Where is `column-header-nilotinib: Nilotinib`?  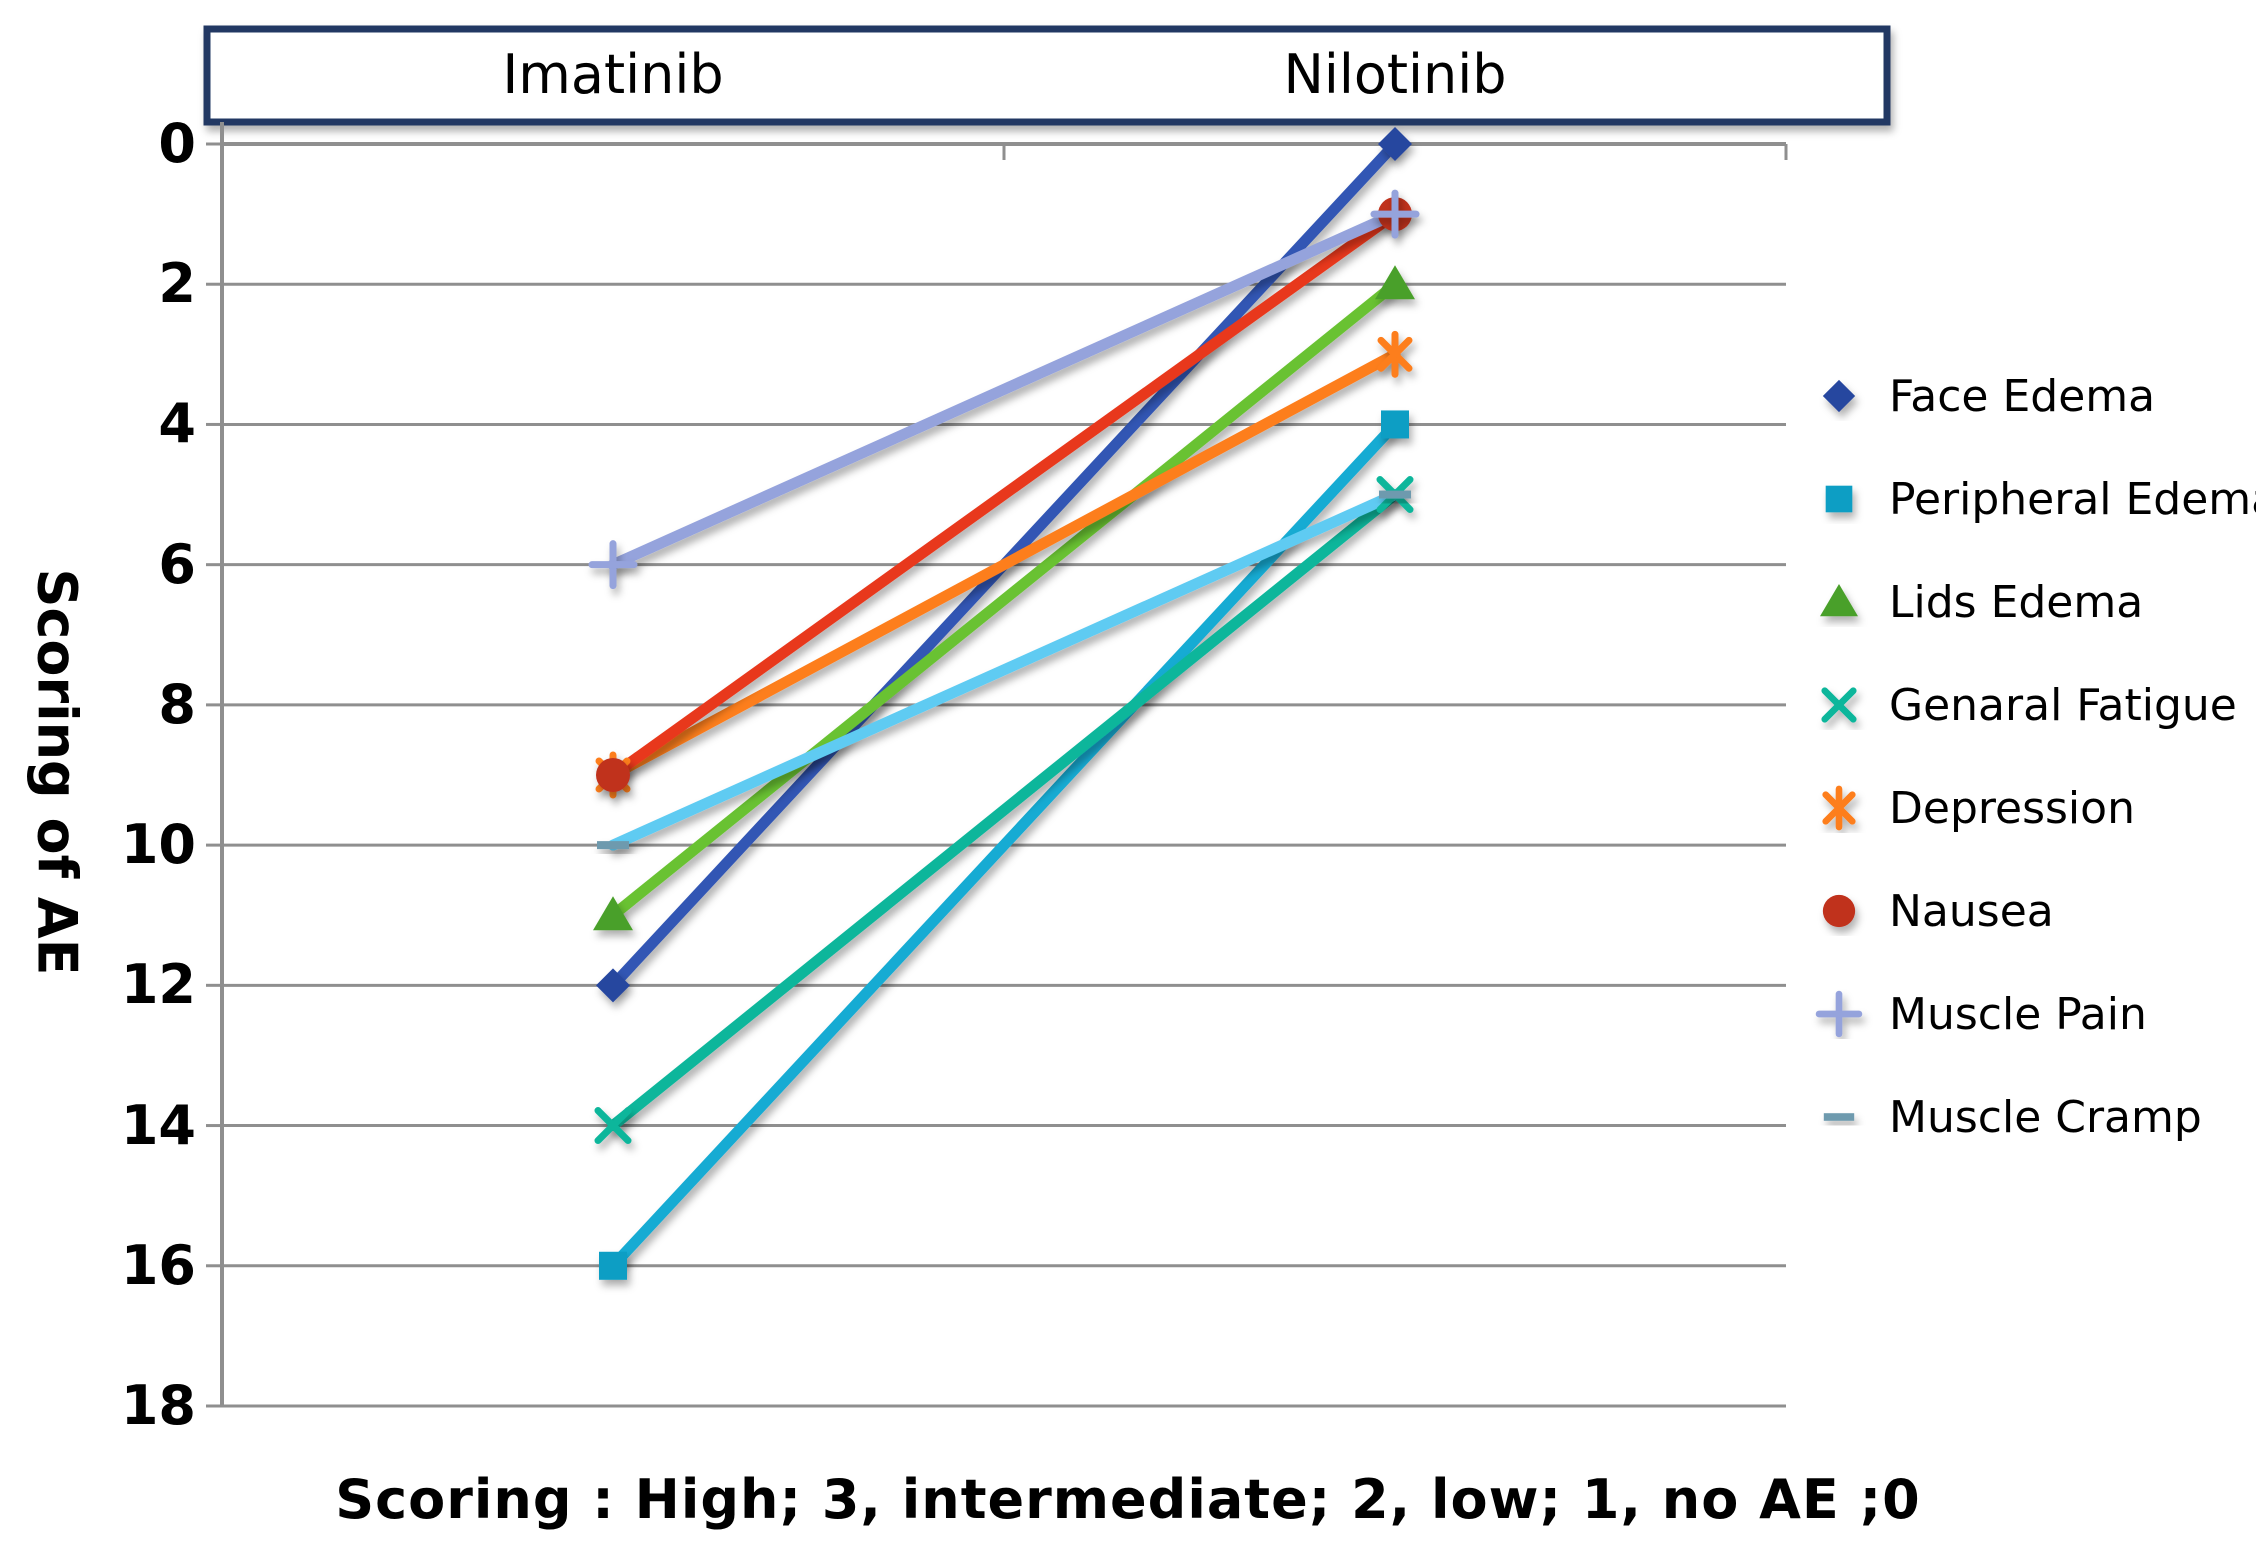
column-header-nilotinib: Nilotinib is located at coordinates (1395, 74).